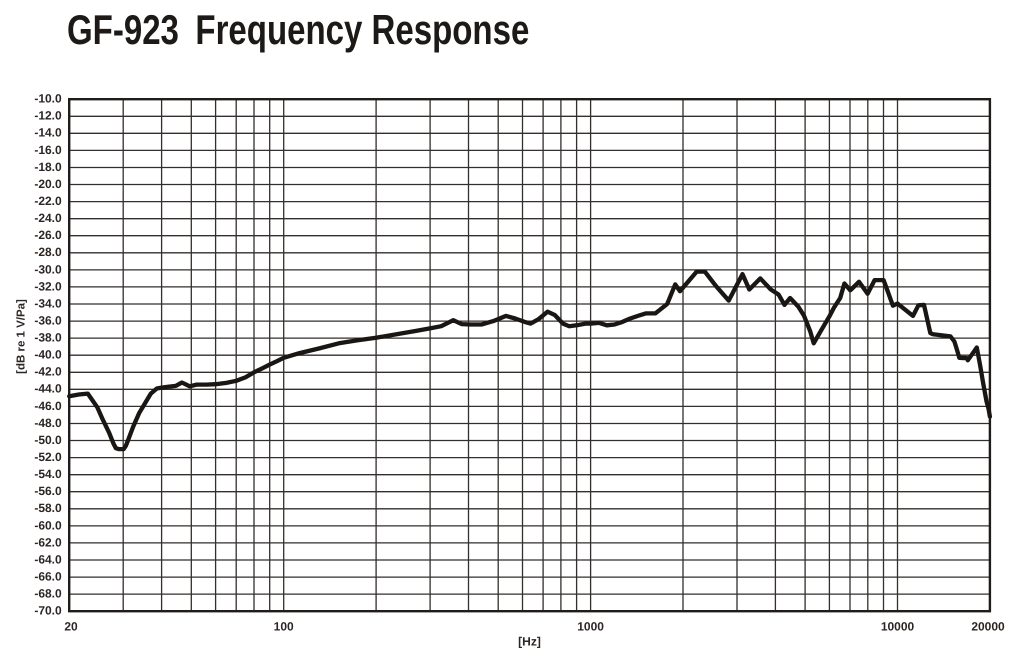 Image resolution: width=1024 pixels, height=668 pixels. Describe the element at coordinates (48, 491) in the screenshot. I see `svg-text: -56.0` at that location.